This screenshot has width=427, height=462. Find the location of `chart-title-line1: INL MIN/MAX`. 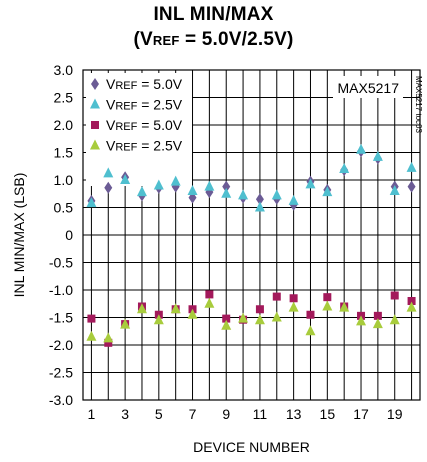

chart-title-line1: INL MIN/MAX is located at coordinates (213, 14).